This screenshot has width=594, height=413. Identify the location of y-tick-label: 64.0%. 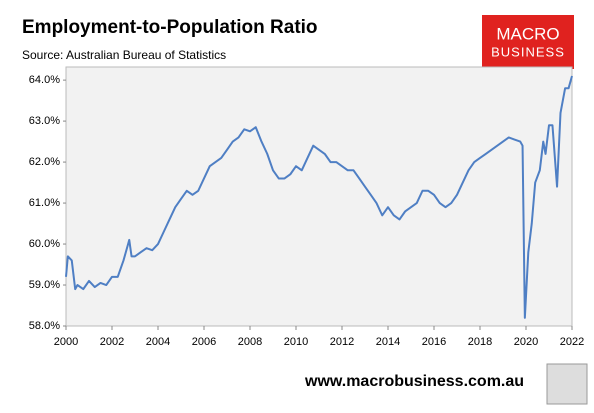
(44, 80).